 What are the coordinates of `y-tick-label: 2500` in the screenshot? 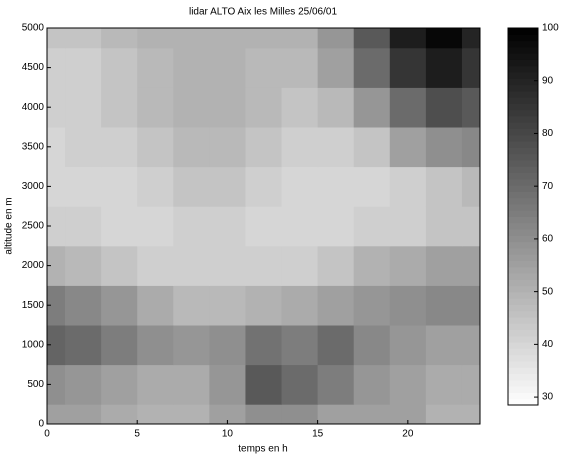 It's located at (33, 226).